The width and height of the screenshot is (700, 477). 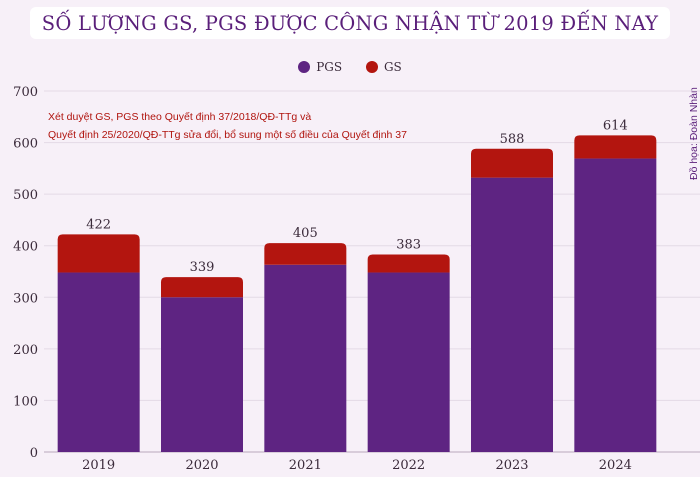 I want to click on data-label-2020: 339, so click(x=202, y=267).